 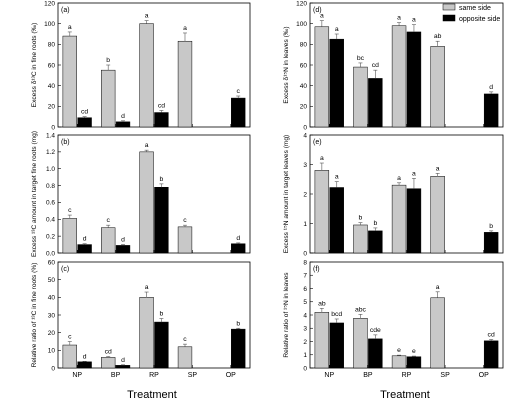 What do you see at coordinates (329, 375) in the screenshot?
I see `x-tick-label: NP` at bounding box center [329, 375].